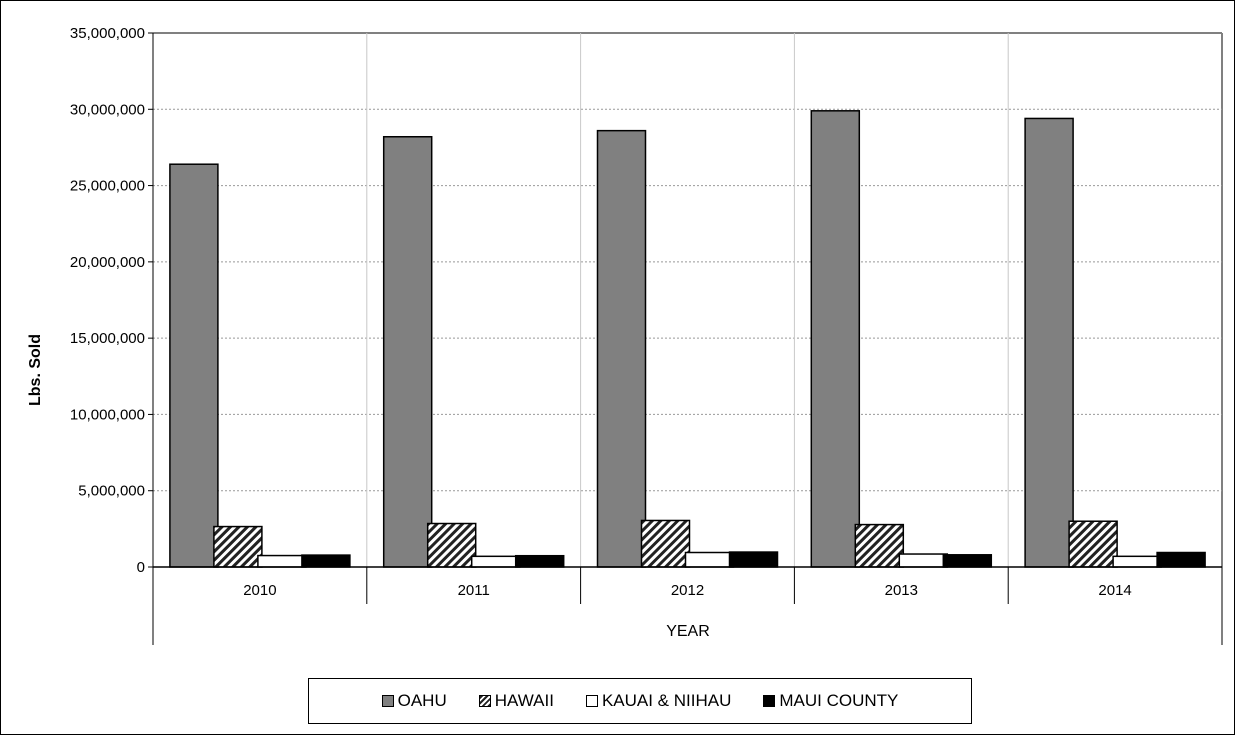 This screenshot has height=735, width=1235. I want to click on y-tick-label: 30,000,000, so click(107, 109).